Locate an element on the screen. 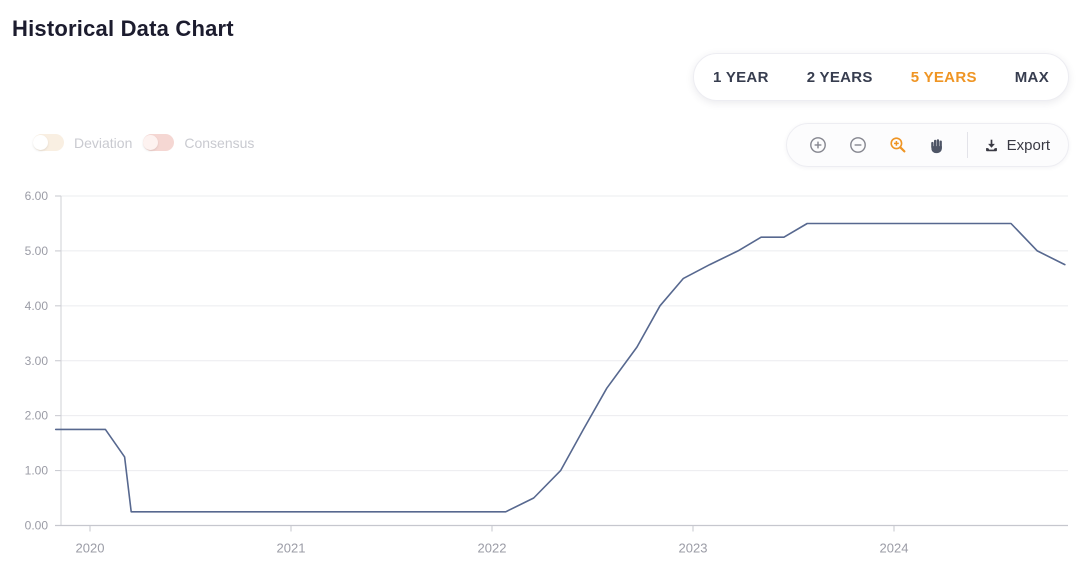  chart-toolbar: Export is located at coordinates (927, 145).